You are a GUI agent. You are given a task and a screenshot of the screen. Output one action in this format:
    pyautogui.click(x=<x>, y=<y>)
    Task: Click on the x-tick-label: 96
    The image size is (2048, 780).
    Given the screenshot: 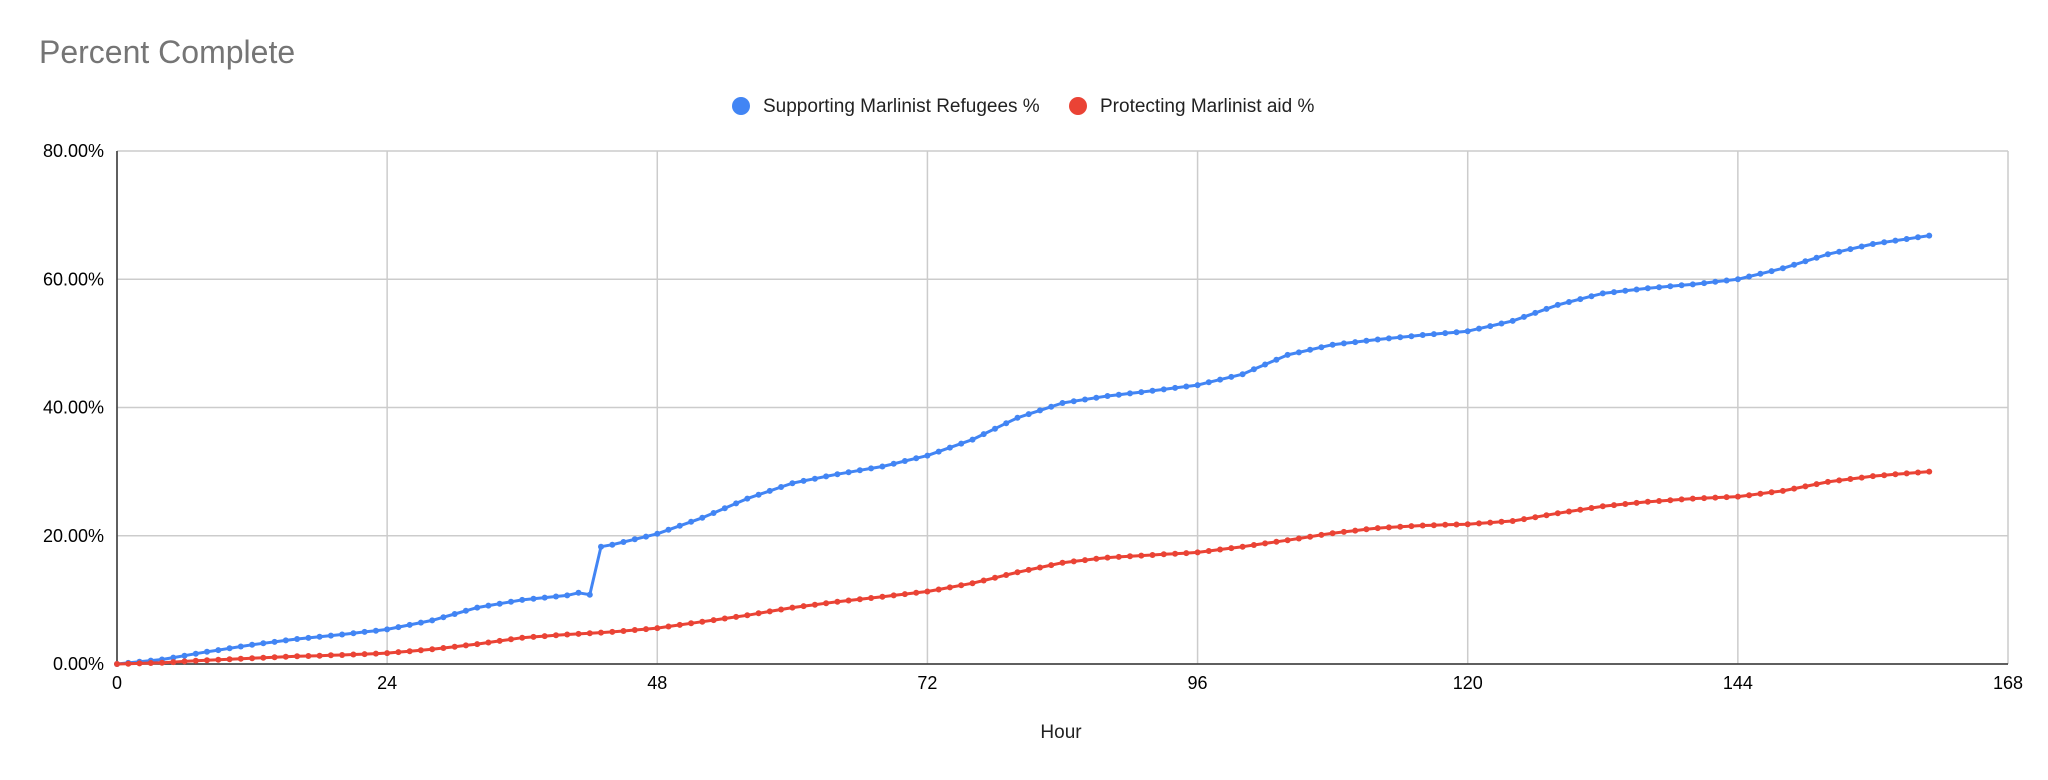 What is the action you would take?
    pyautogui.click(x=1198, y=683)
    